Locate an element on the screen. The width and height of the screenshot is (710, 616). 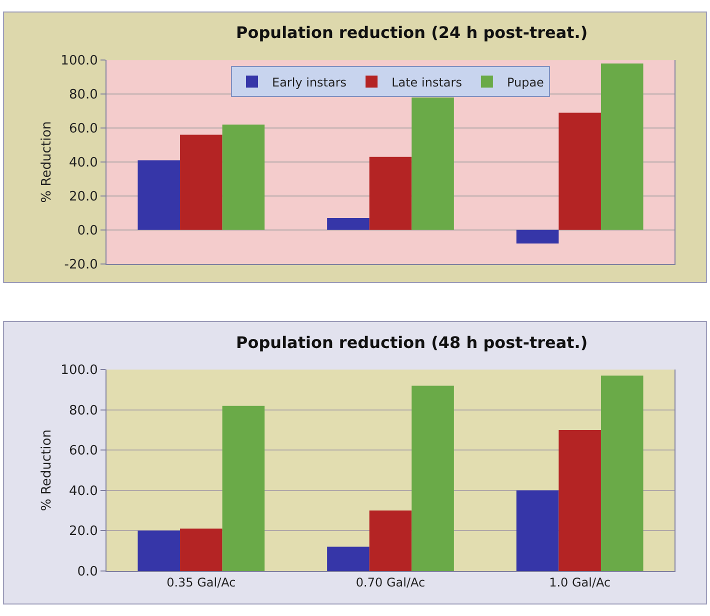
y-tick-label: -20.0 is located at coordinates (81, 264).